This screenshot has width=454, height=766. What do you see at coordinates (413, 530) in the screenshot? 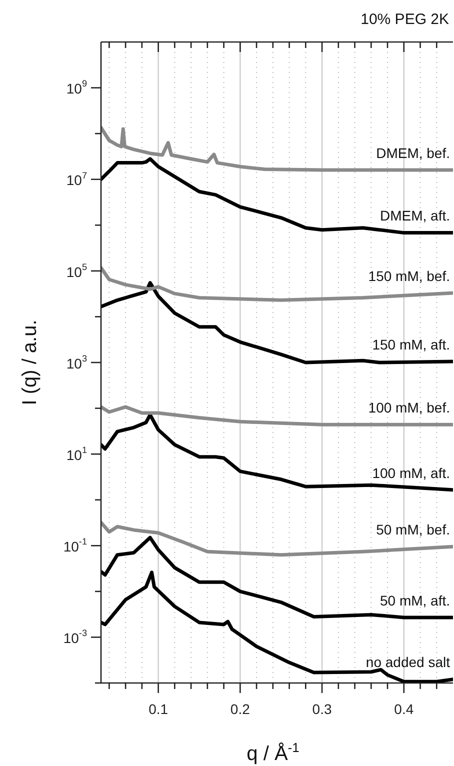
I see `series-label: 50 mM, bef.` at bounding box center [413, 530].